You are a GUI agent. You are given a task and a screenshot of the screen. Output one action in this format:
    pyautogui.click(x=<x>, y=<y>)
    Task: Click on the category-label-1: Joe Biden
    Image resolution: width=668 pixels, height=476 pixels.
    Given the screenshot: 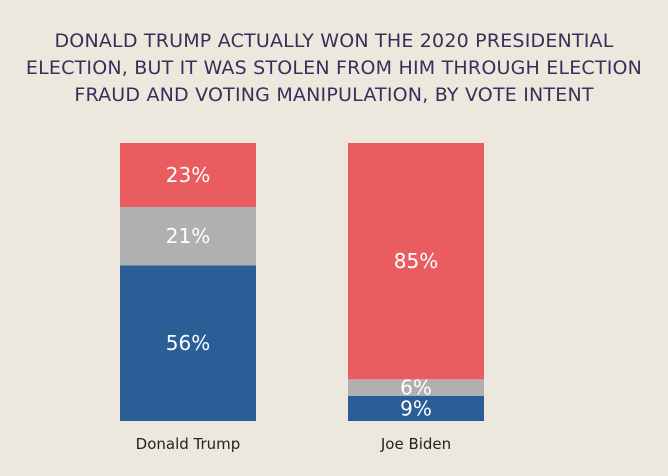 What is the action you would take?
    pyautogui.click(x=415, y=444)
    